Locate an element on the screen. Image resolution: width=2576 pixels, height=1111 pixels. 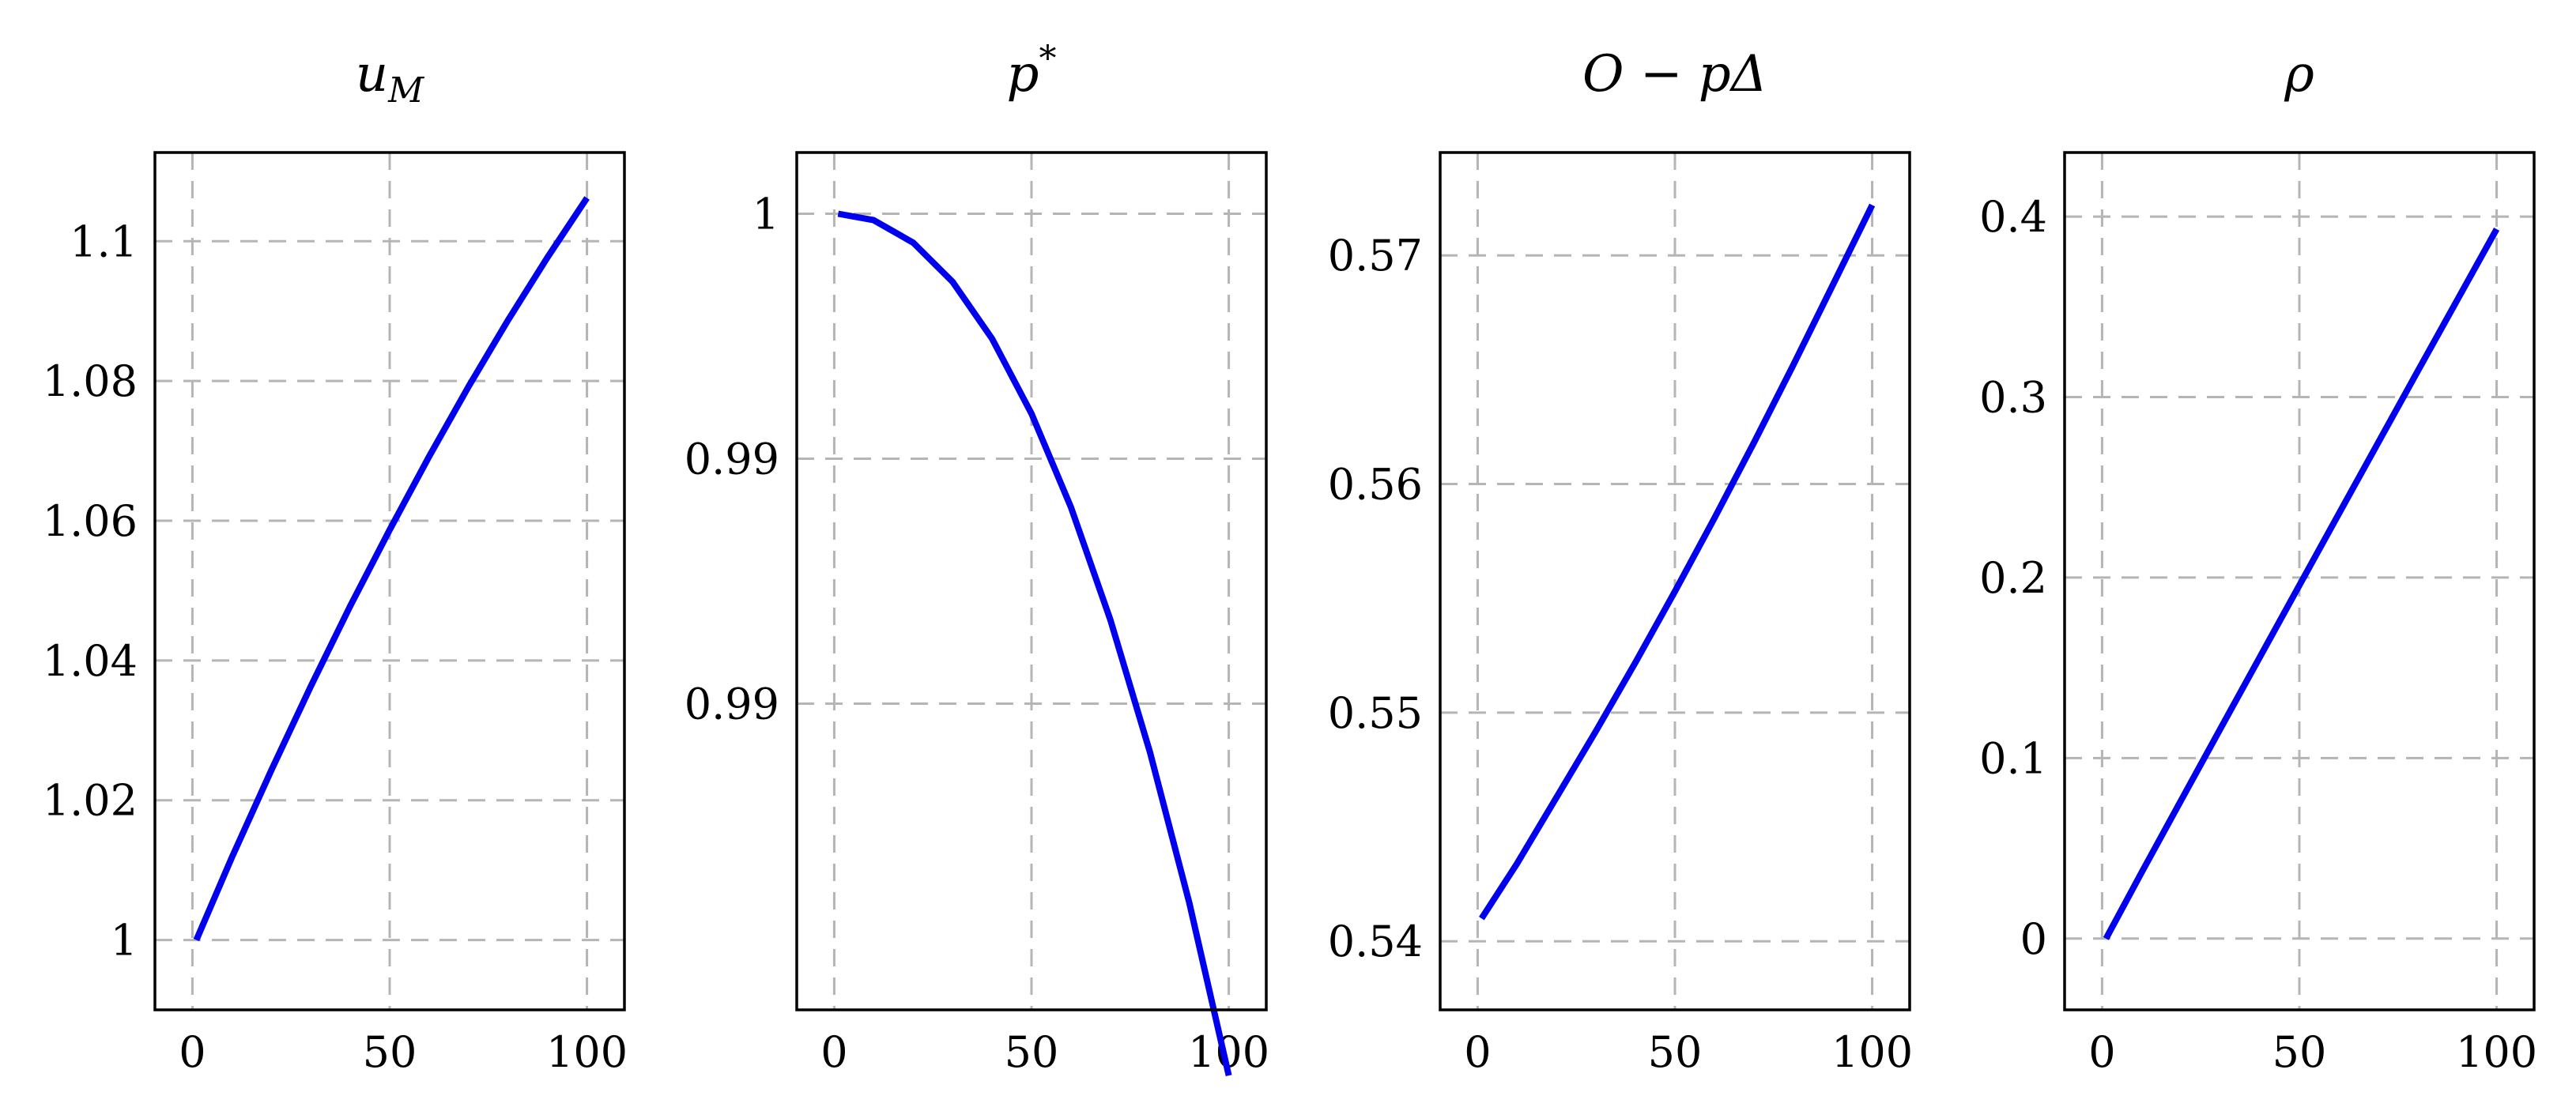
title-subscript: M is located at coordinates (405, 90).